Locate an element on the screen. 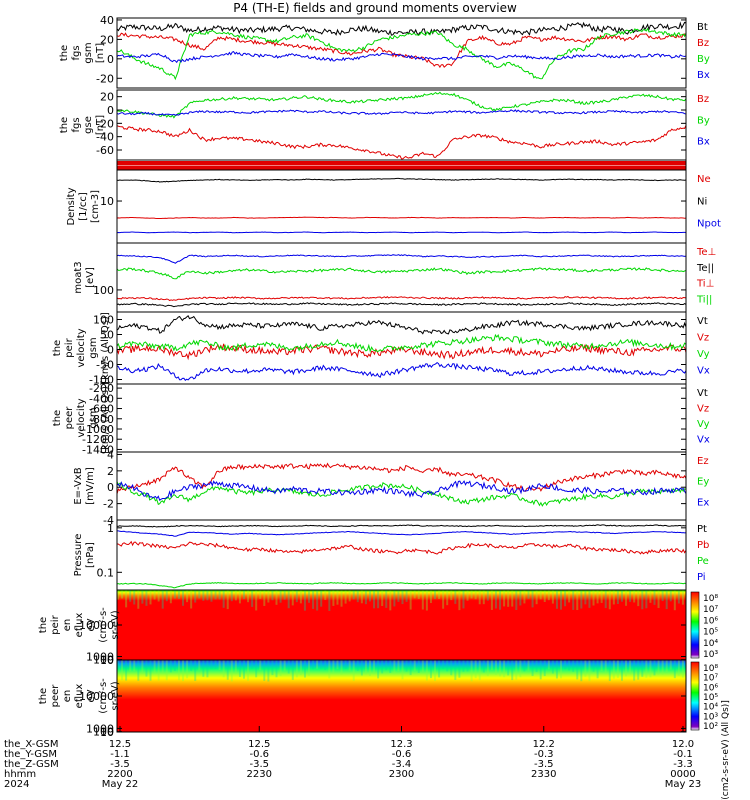 The width and height of the screenshot is (750, 800). y-tick-label: 10 is located at coordinates (107, 732).